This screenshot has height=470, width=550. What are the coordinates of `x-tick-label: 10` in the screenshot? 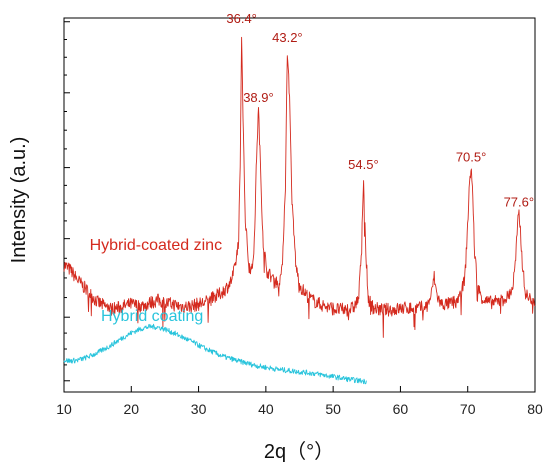 It's located at (64, 409).